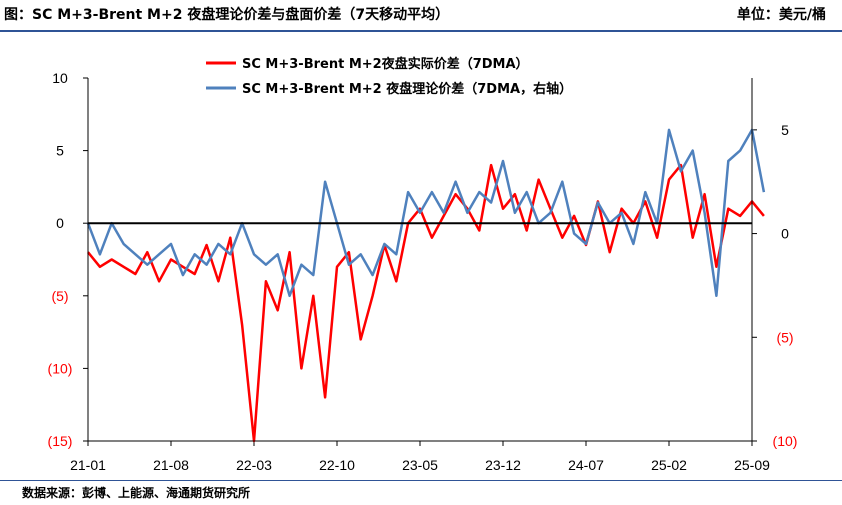 This screenshot has height=505, width=842. Describe the element at coordinates (785, 130) in the screenshot. I see `right-tick-label: 5` at that location.